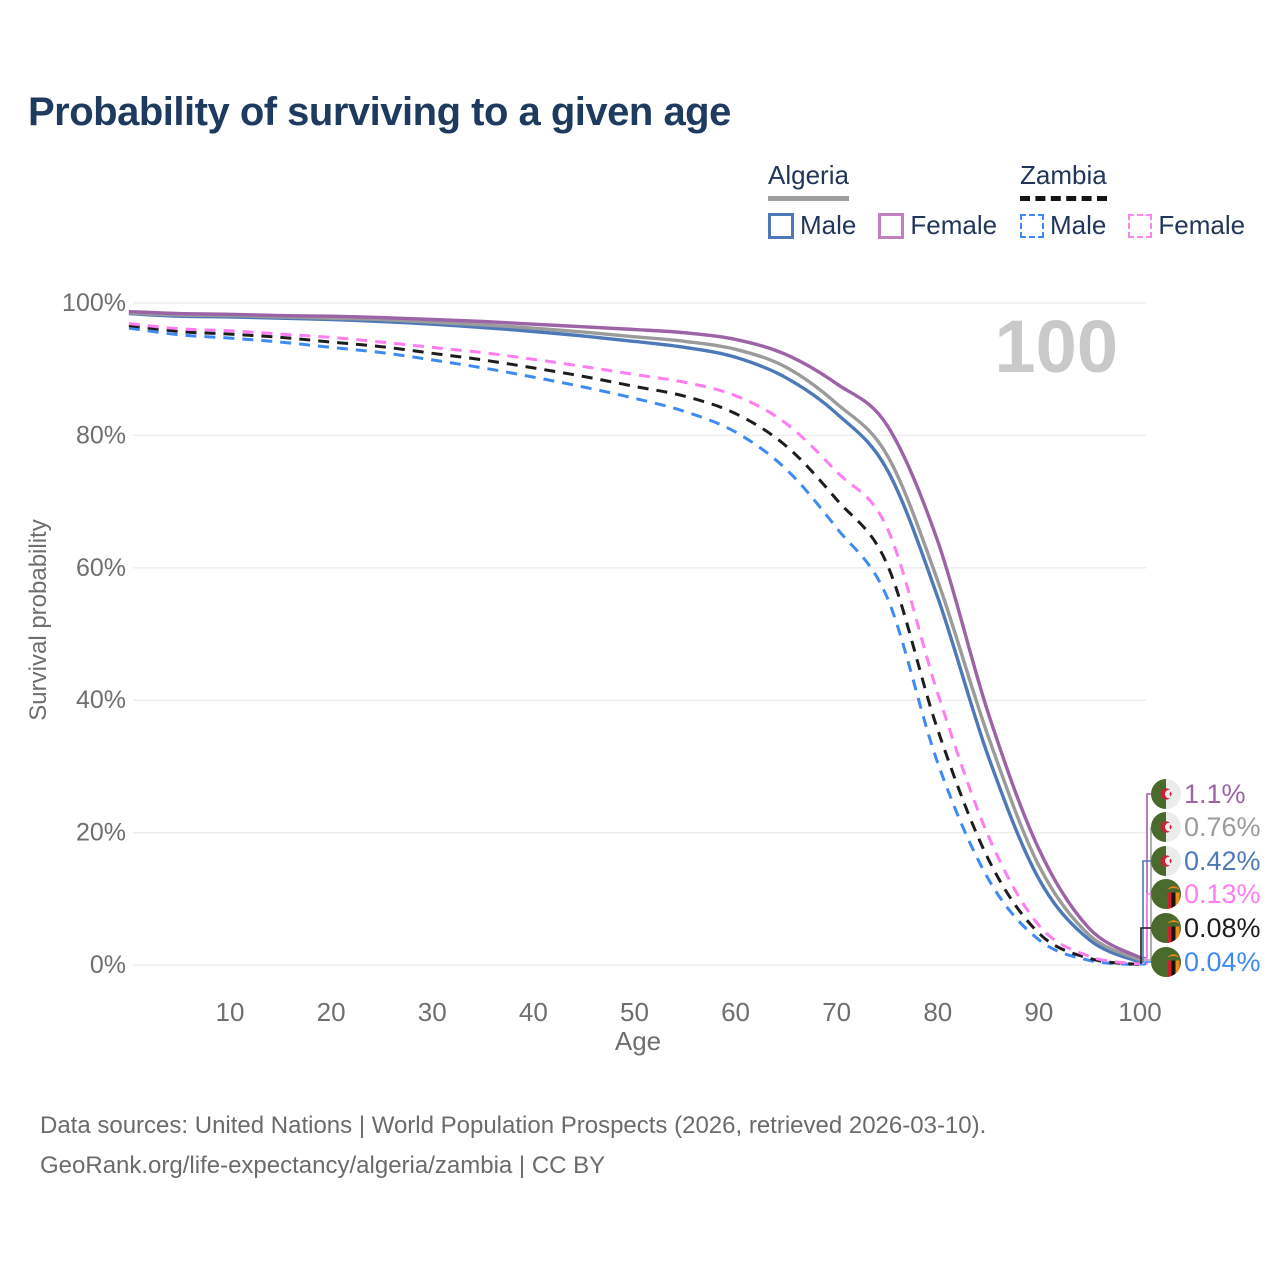 Image resolution: width=1280 pixels, height=1280 pixels. I want to click on y-tick-label-80: 80%, so click(101, 435).